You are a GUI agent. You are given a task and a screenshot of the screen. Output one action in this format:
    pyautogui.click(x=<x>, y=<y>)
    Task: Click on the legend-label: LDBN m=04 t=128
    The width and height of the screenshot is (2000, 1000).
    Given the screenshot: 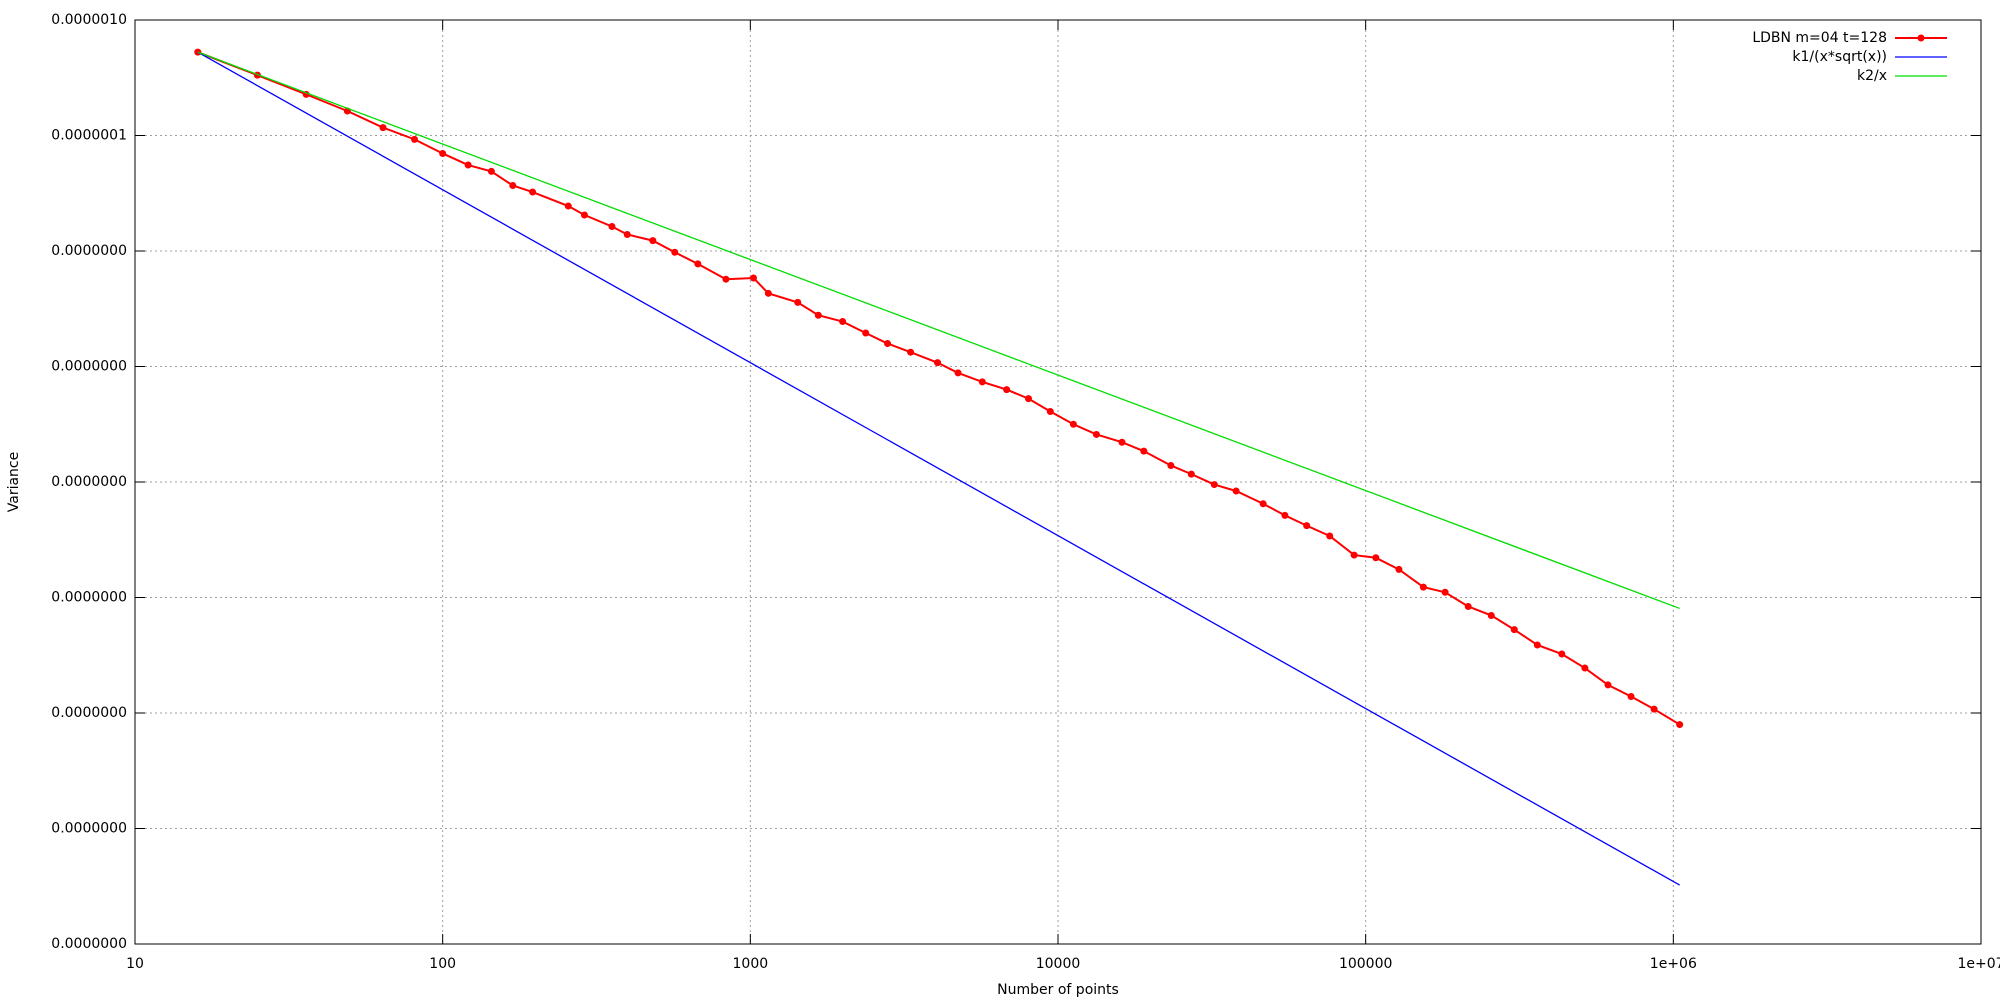 What is the action you would take?
    pyautogui.click(x=1819, y=38)
    